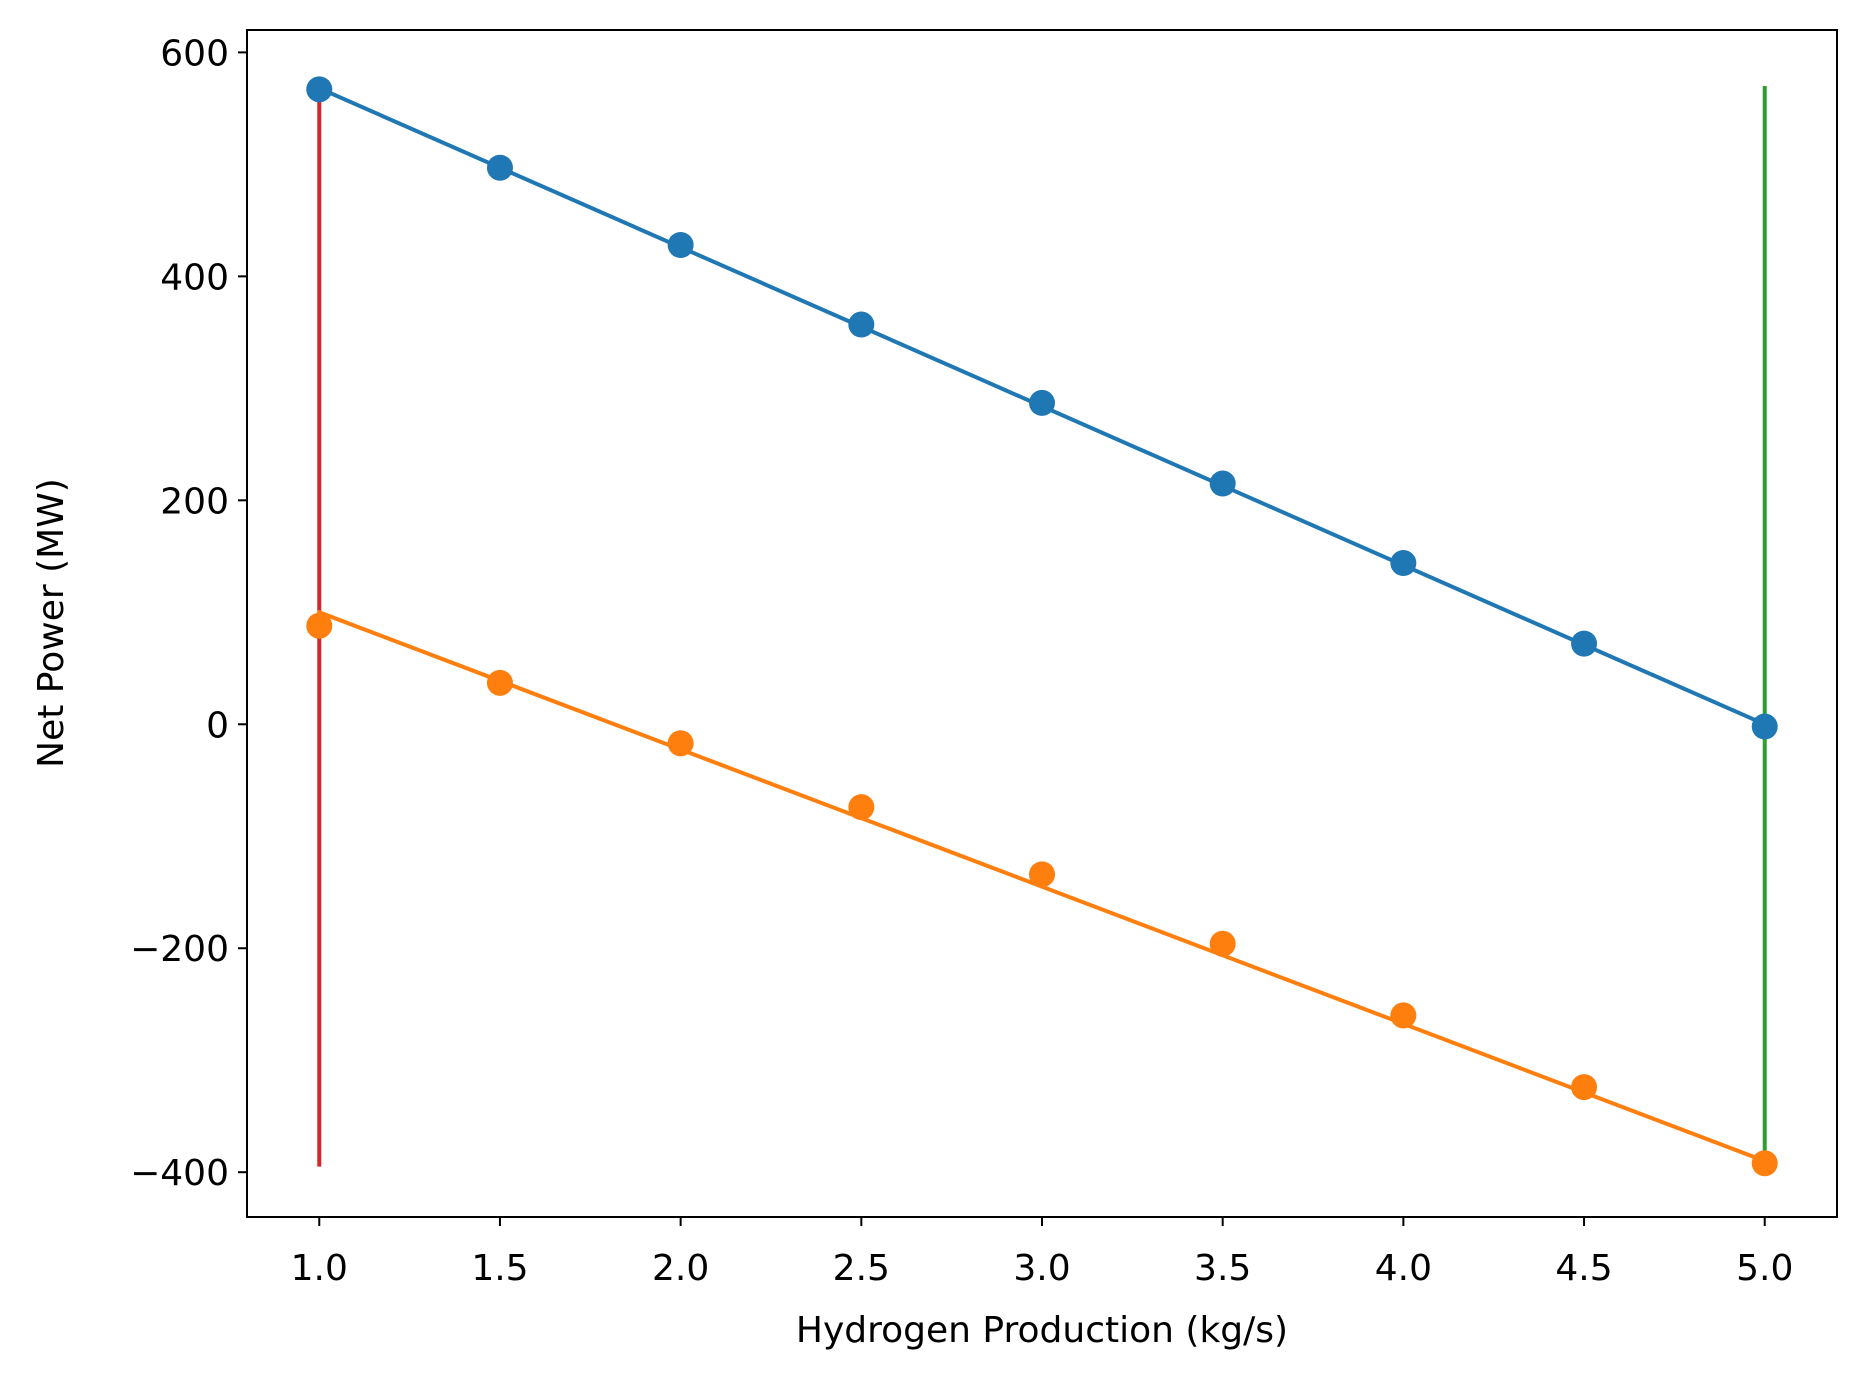 The width and height of the screenshot is (1865, 1381). What do you see at coordinates (194, 53) in the screenshot?
I see `y-tick-label: 600` at bounding box center [194, 53].